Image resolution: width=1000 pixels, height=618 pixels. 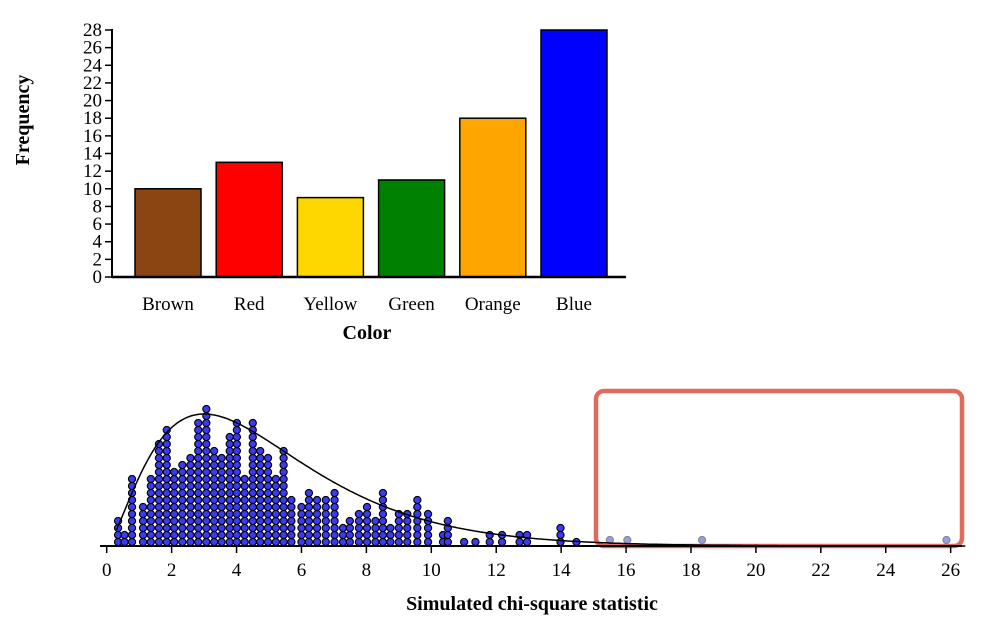 What do you see at coordinates (626, 570) in the screenshot?
I see `dot-x-tick-label: 16` at bounding box center [626, 570].